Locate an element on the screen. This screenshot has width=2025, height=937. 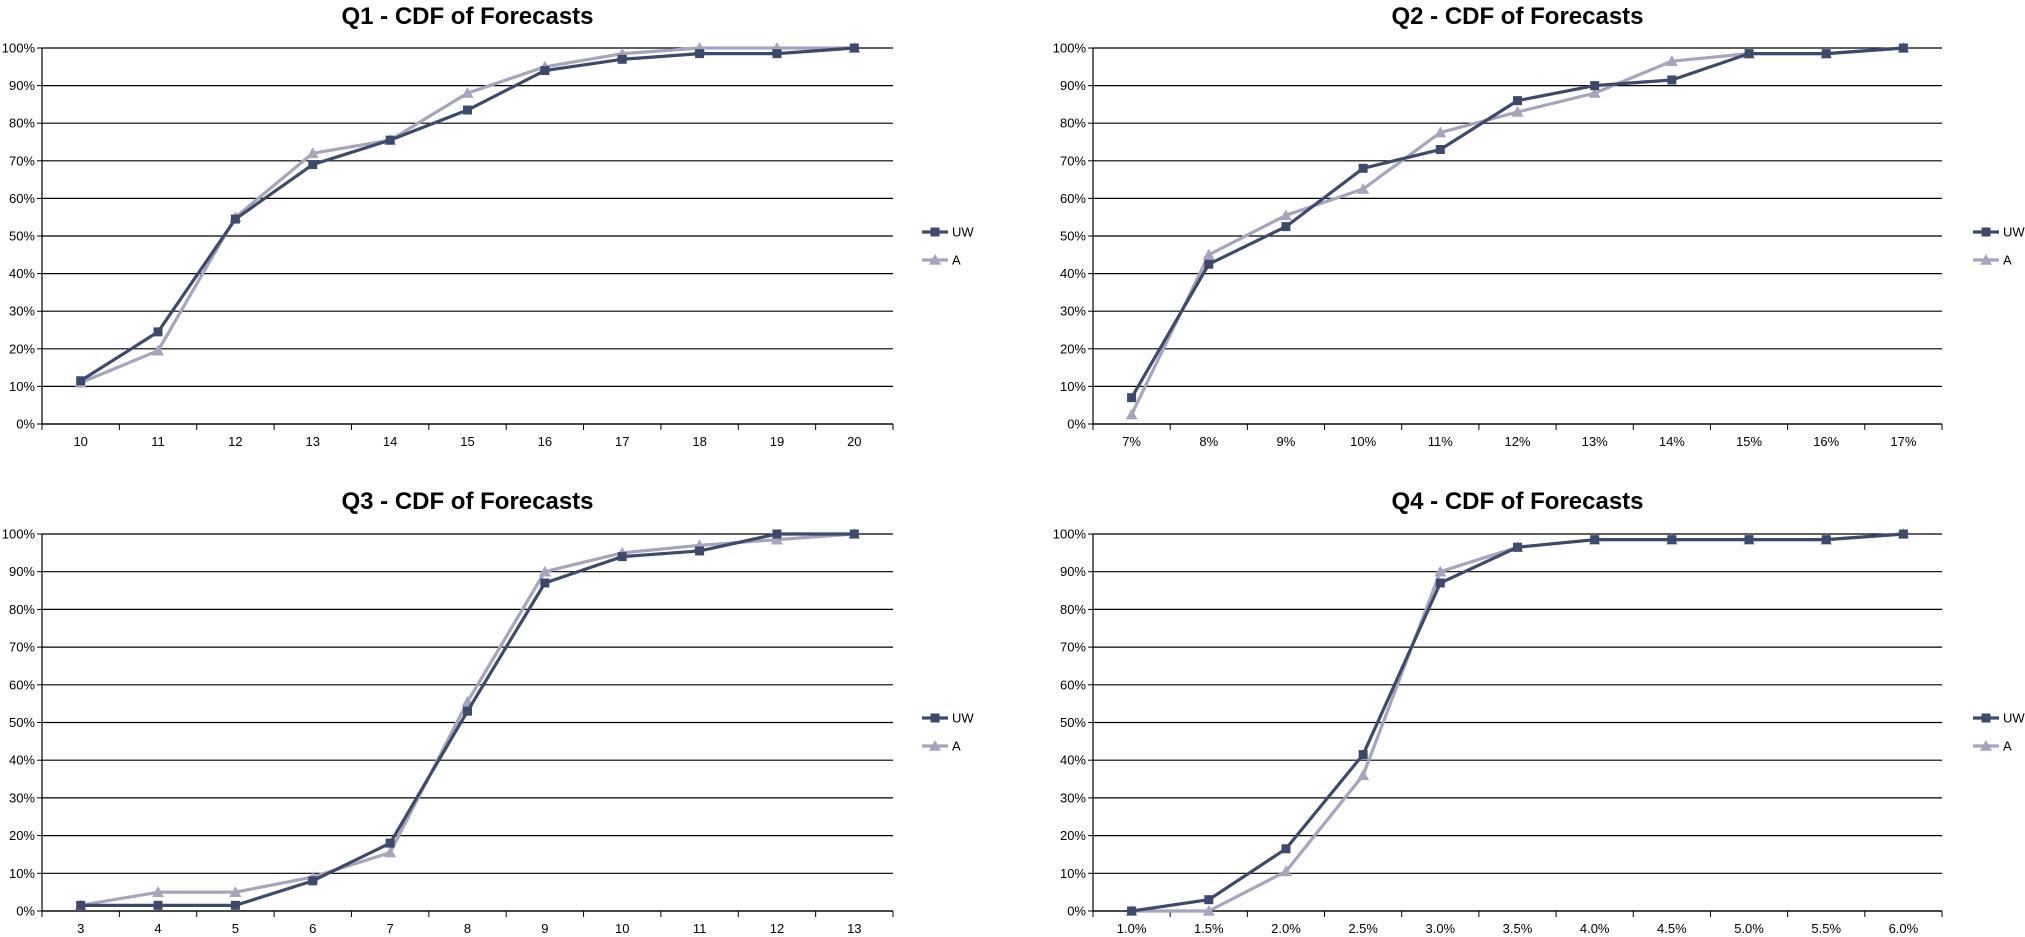
chart-1-ytick-label: 80% is located at coordinates (22, 123).